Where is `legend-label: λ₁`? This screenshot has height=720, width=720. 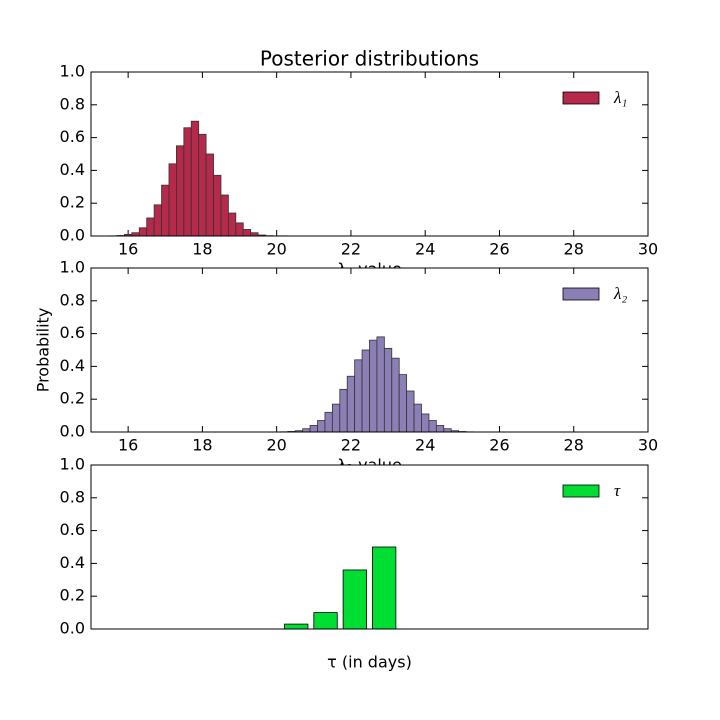 legend-label: λ₁ is located at coordinates (620, 97).